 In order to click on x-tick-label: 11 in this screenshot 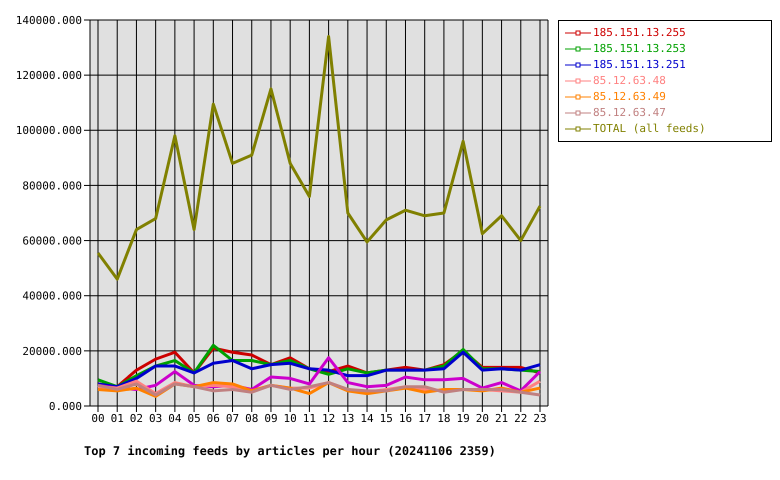, I will do `click(309, 418)`.